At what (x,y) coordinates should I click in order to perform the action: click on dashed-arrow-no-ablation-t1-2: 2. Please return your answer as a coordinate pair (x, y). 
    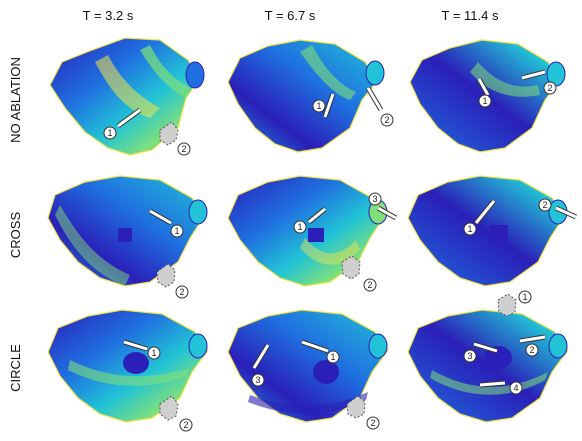
    Looking at the image, I should click on (175, 138).